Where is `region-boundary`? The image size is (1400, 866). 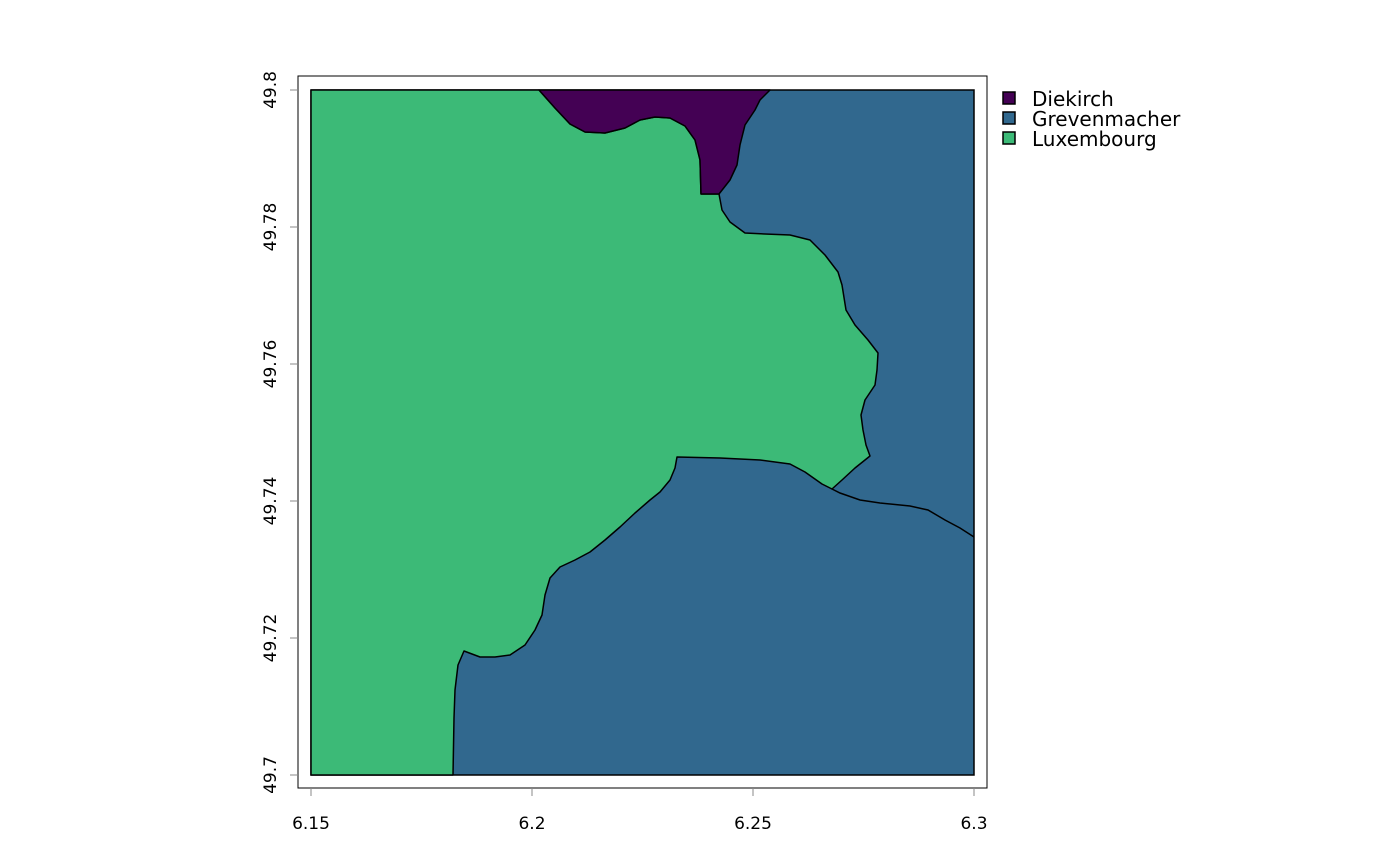
region-boundary is located at coordinates (903, 513).